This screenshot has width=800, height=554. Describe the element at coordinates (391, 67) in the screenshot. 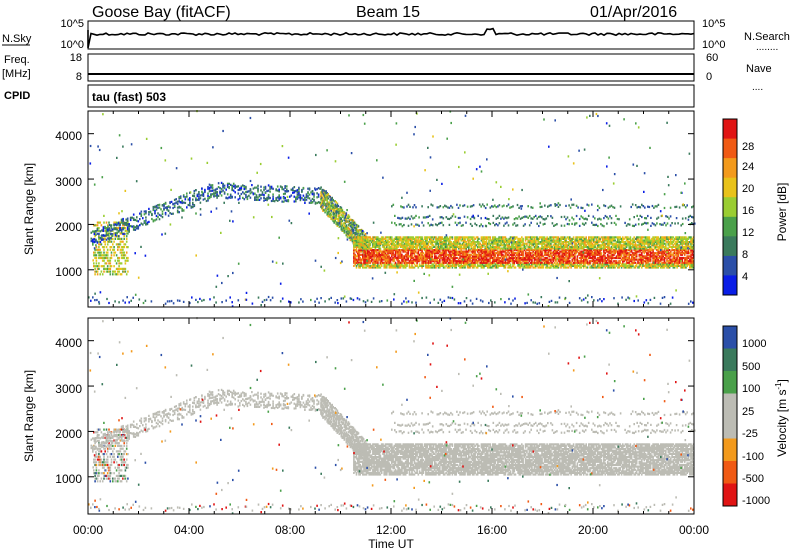

I see `frequency-panel-frame` at that location.